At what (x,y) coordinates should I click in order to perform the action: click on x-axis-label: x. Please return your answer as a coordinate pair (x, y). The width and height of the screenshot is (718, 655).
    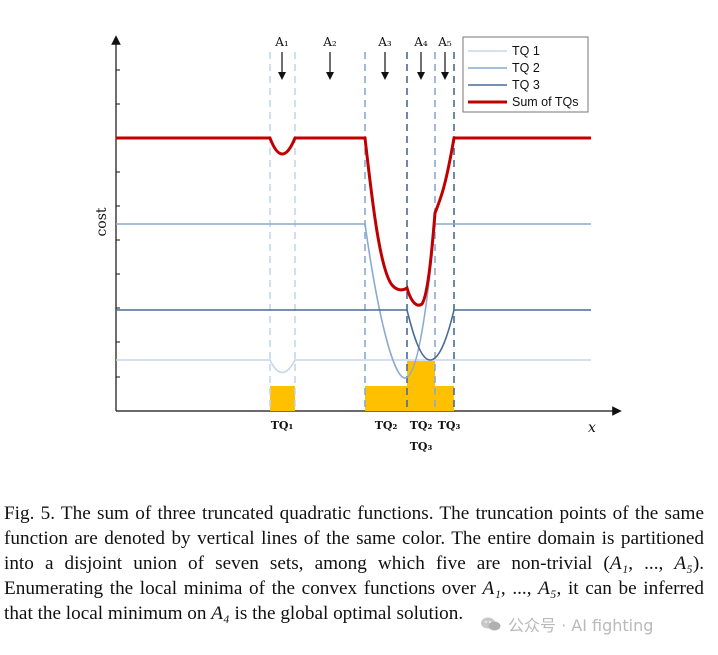
    Looking at the image, I should click on (592, 428).